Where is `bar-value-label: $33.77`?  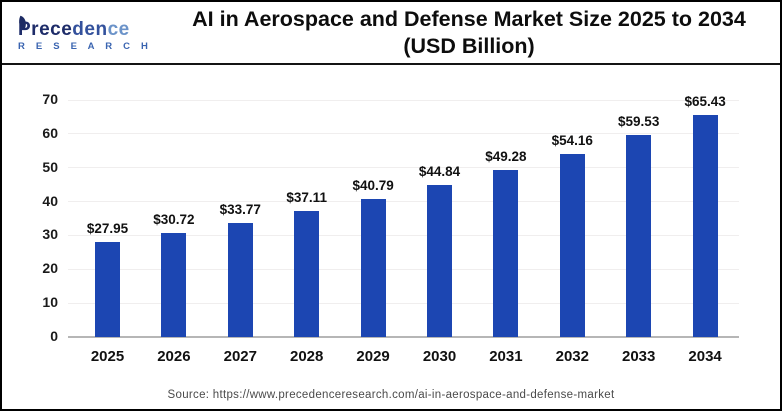 bar-value-label: $33.77 is located at coordinates (240, 209).